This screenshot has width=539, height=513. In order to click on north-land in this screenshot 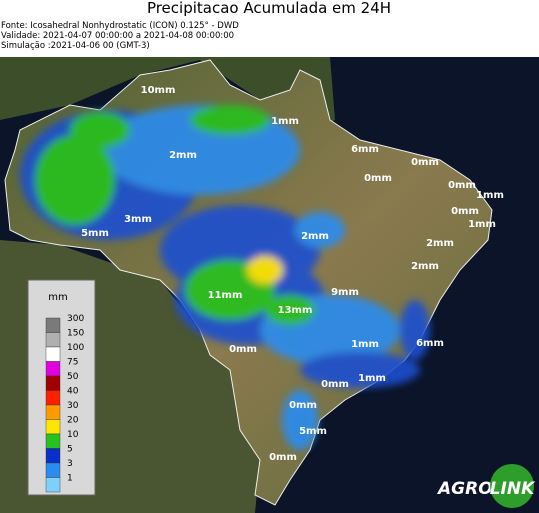, I will do `click(167, 98)`.